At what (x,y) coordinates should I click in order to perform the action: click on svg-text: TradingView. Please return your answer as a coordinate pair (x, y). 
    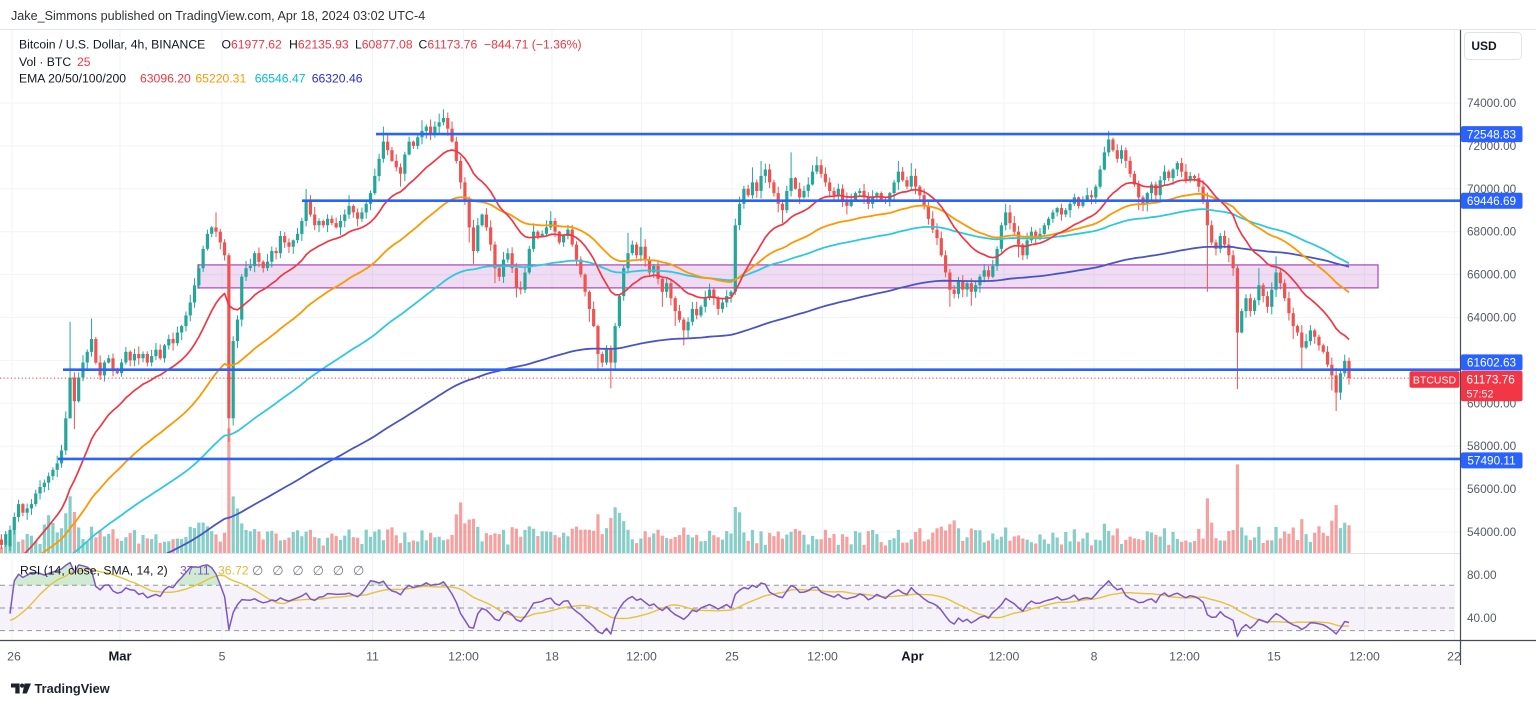
    Looking at the image, I should click on (72, 688).